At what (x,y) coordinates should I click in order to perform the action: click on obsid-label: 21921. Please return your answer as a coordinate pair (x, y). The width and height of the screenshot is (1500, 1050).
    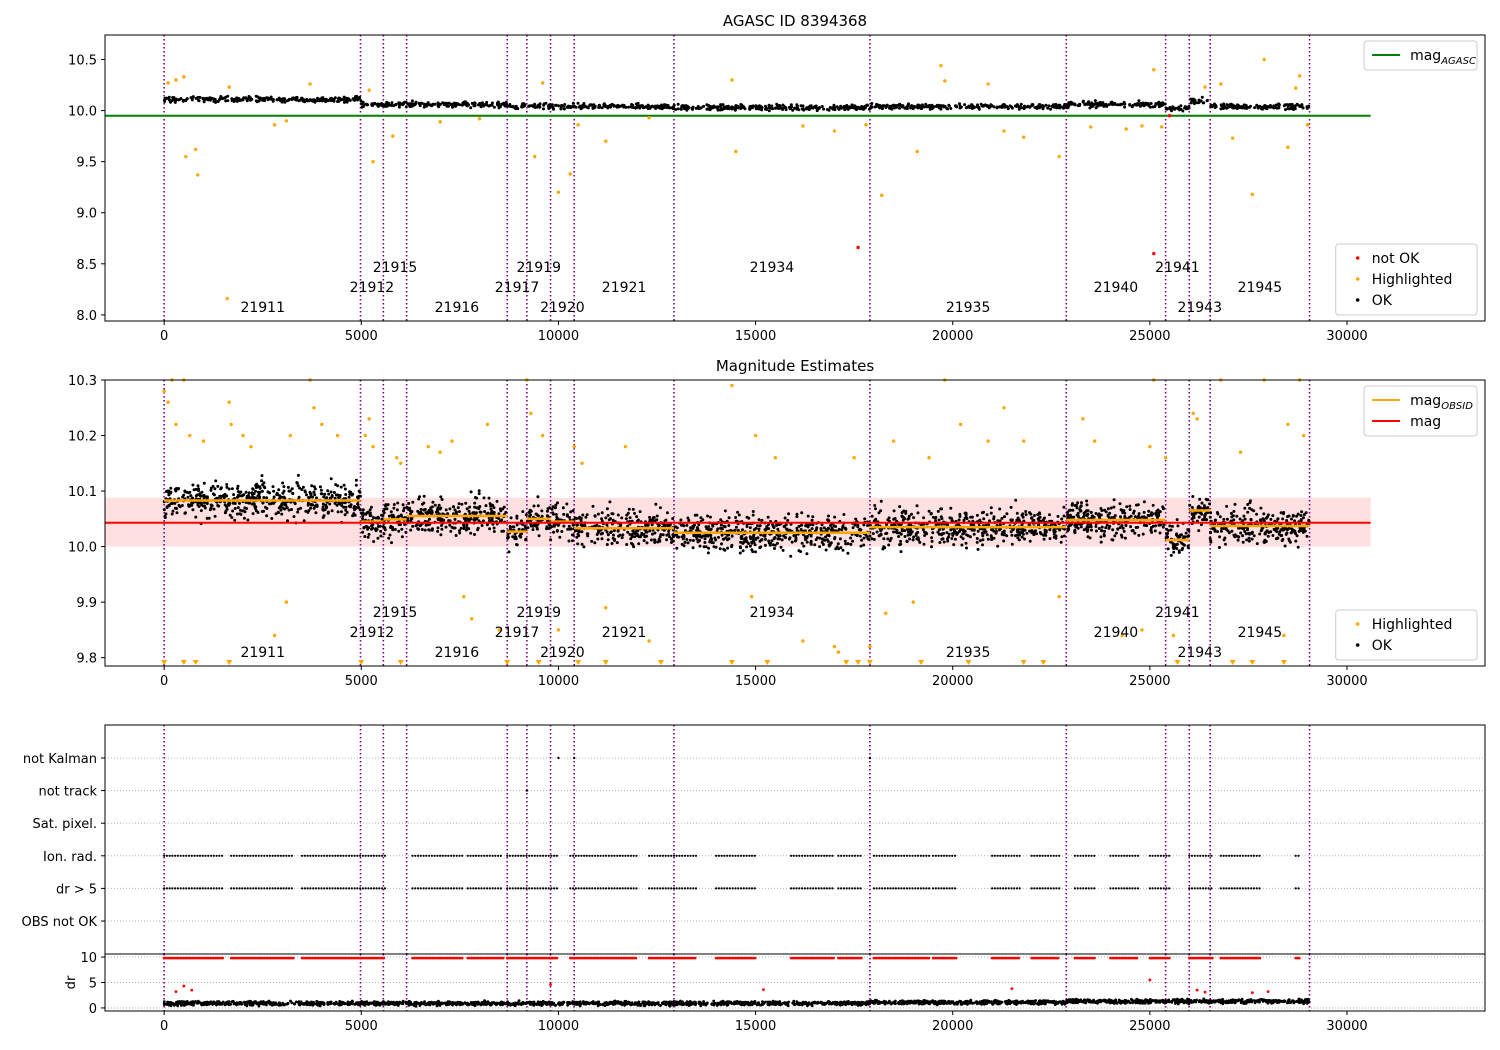
    Looking at the image, I should click on (624, 633).